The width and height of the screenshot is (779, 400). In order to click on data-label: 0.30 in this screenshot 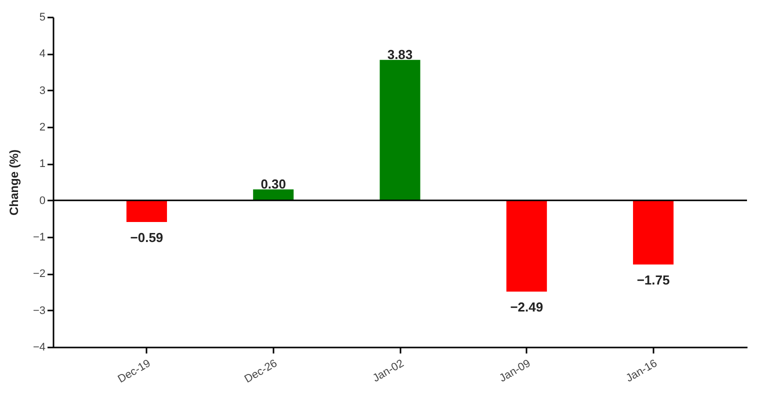, I will do `click(273, 184)`.